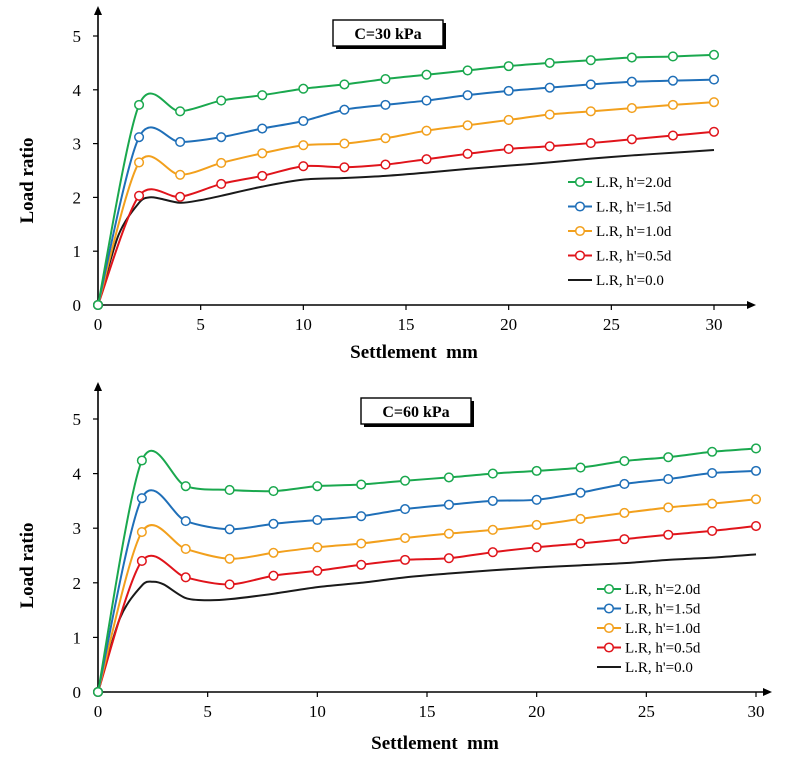 The width and height of the screenshot is (800, 762). Describe the element at coordinates (27, 180) in the screenshot. I see `y-axis-title: Load ratio` at that location.